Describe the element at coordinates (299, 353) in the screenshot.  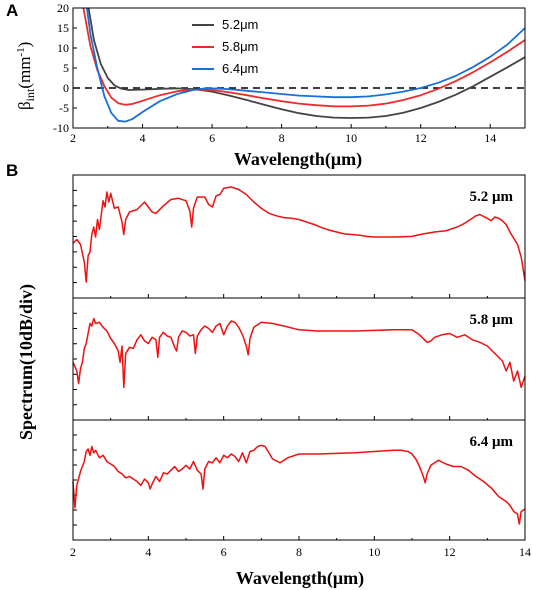
I see `spectrum-series-1-line` at that location.